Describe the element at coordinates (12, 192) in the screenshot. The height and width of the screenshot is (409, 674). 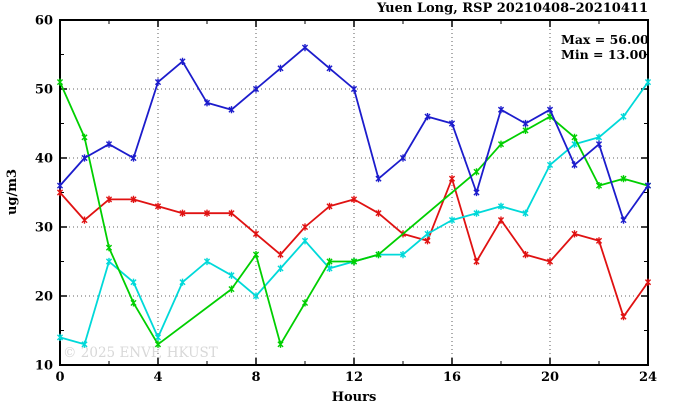
I see `y-axis-label: ug/m3` at that location.